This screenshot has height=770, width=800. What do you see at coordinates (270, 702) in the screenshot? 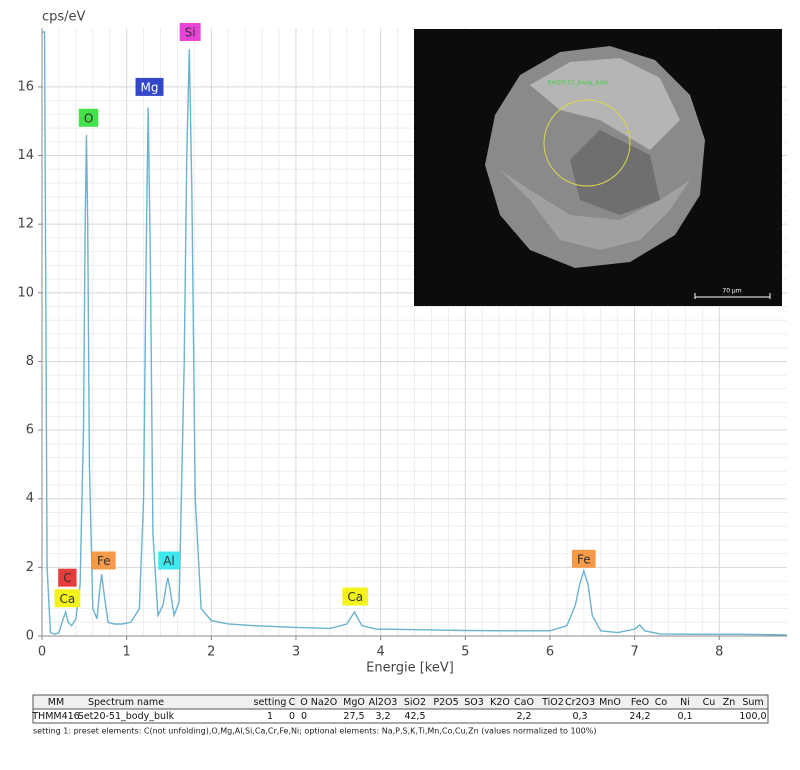
I see `table-header: setting` at bounding box center [270, 702].